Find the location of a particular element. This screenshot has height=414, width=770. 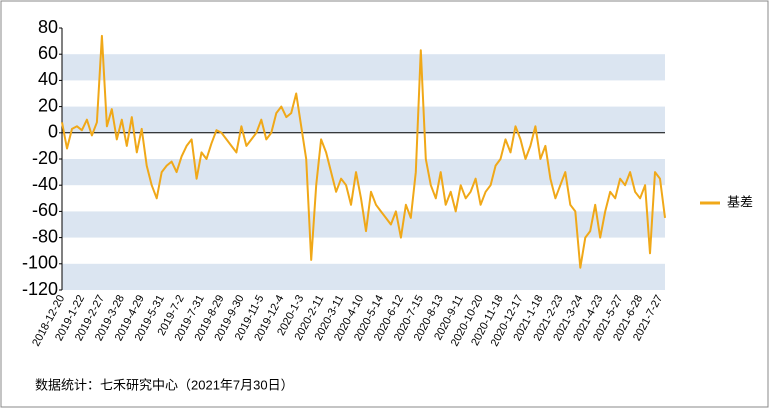

legend-label: 基差 is located at coordinates (740, 201).